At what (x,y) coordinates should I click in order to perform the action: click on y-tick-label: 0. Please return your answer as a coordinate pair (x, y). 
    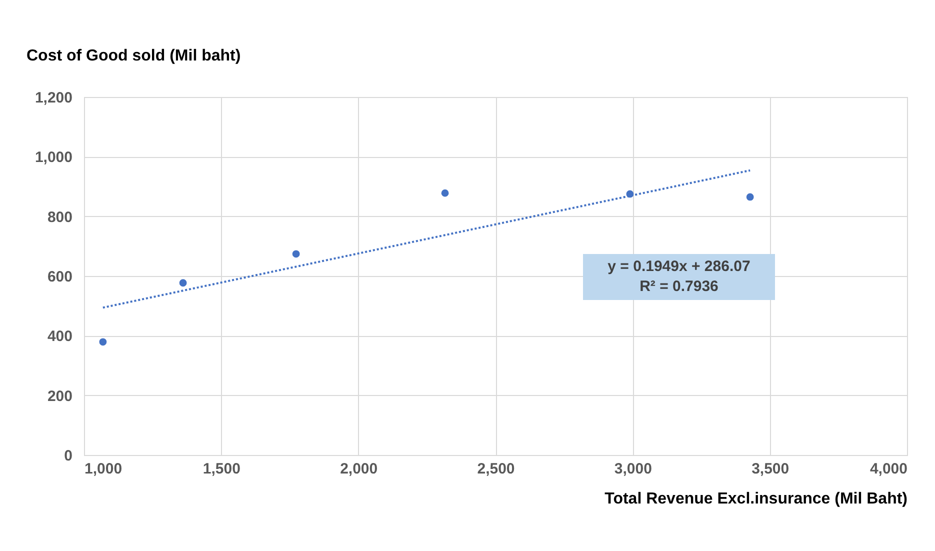
    Looking at the image, I should click on (68, 456).